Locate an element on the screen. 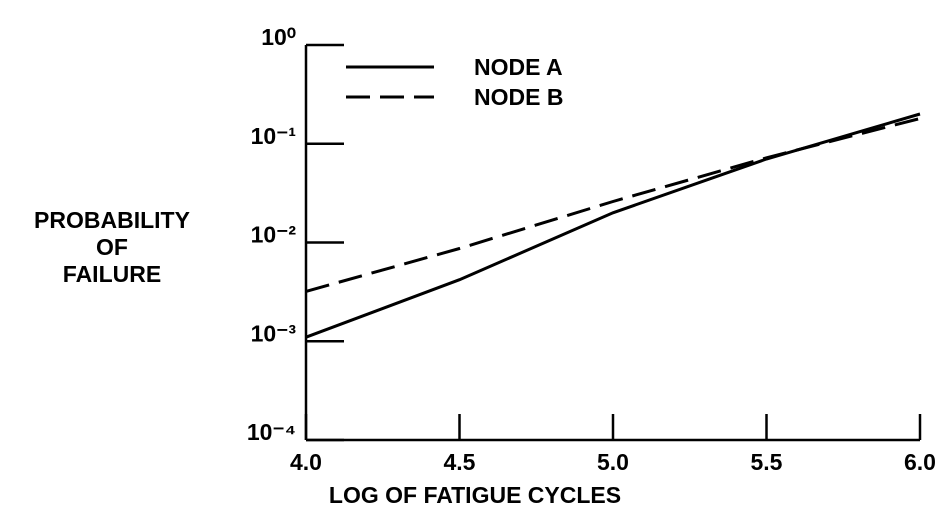 This screenshot has width=947, height=514. legend-label: NODE A is located at coordinates (518, 67).